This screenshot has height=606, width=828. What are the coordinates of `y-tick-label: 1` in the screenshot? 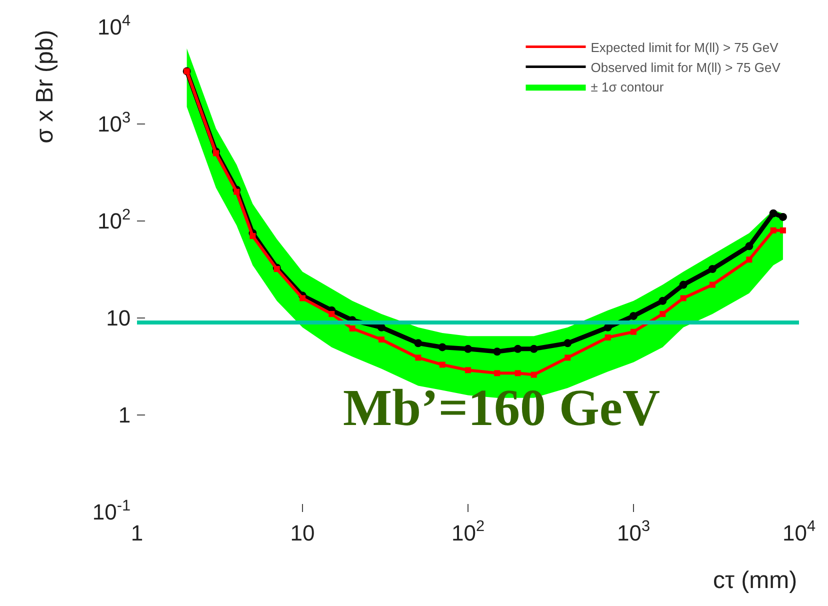 It's located at (124, 415).